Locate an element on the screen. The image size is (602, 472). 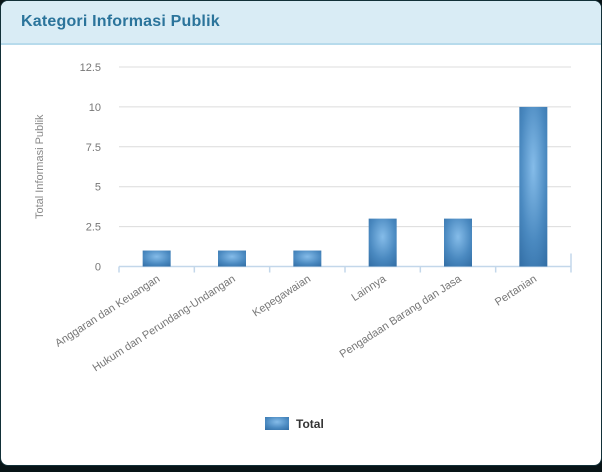
y-tick-label: 10 is located at coordinates (95, 108).